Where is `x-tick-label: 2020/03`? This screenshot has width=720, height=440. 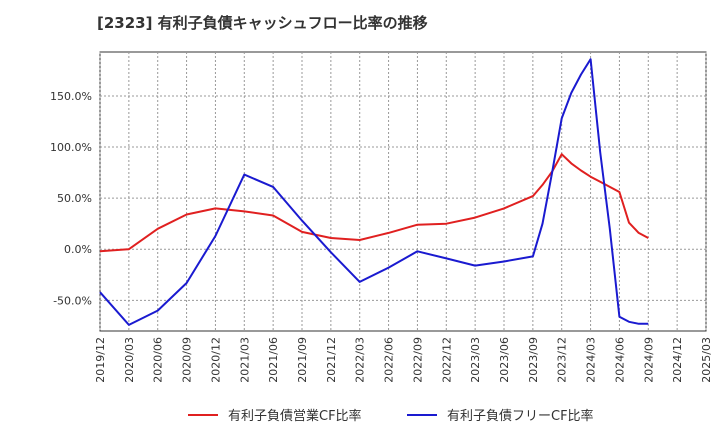 x-tick-label: 2020/03 is located at coordinates (129, 360).